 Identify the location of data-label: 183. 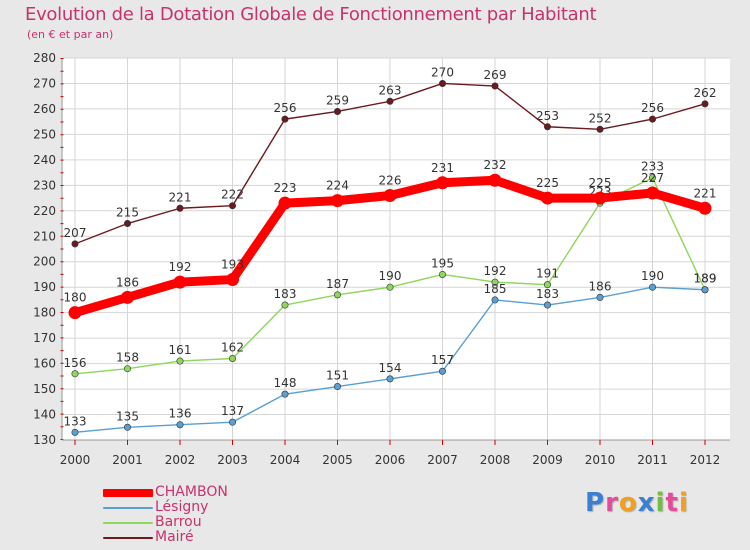
(285, 294).